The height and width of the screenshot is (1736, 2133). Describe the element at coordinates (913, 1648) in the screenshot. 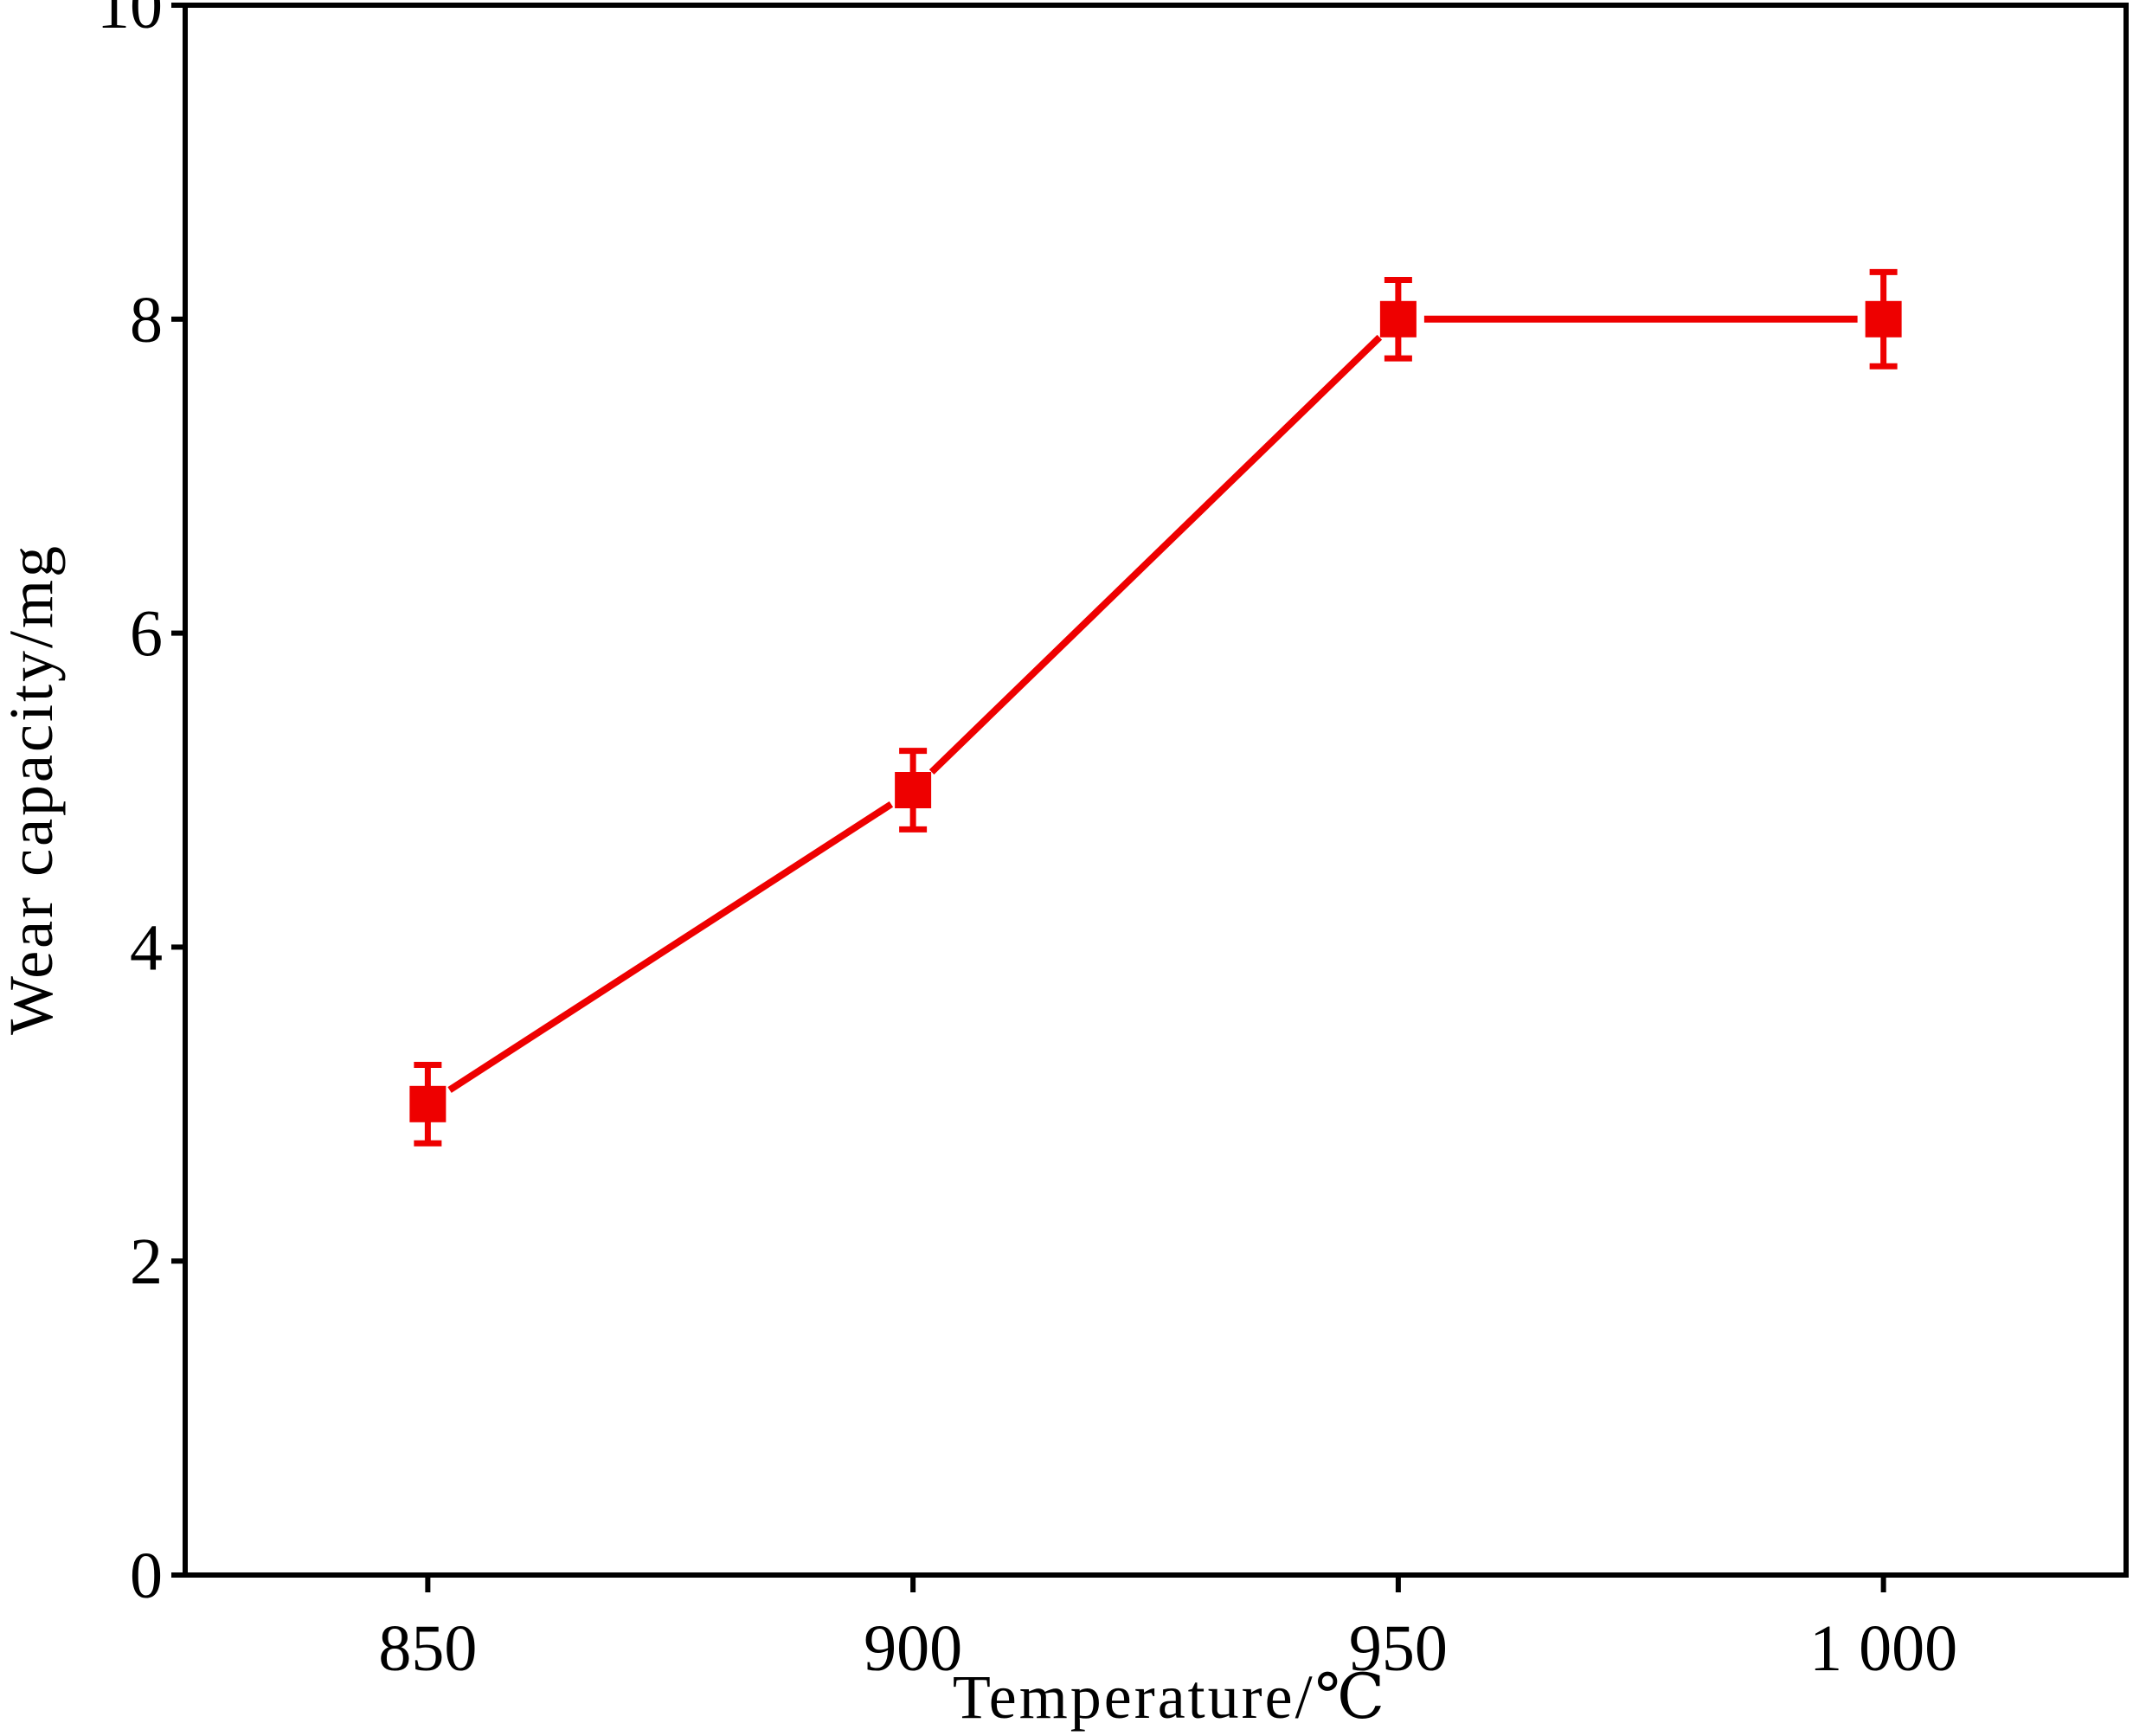

I see `x-tick-label: 900` at that location.